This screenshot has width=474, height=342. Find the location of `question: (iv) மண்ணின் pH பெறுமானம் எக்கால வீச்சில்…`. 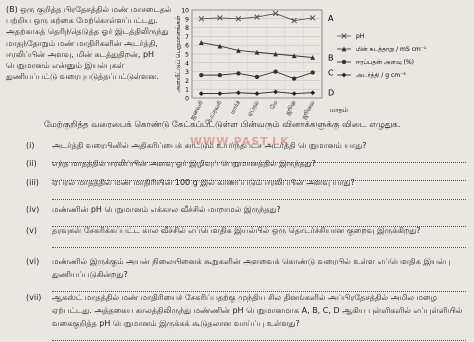

question: (iv) மண்ணின் pH பெறுமானம் எக்கால வீச்சில்… is located at coordinates (246, 215).